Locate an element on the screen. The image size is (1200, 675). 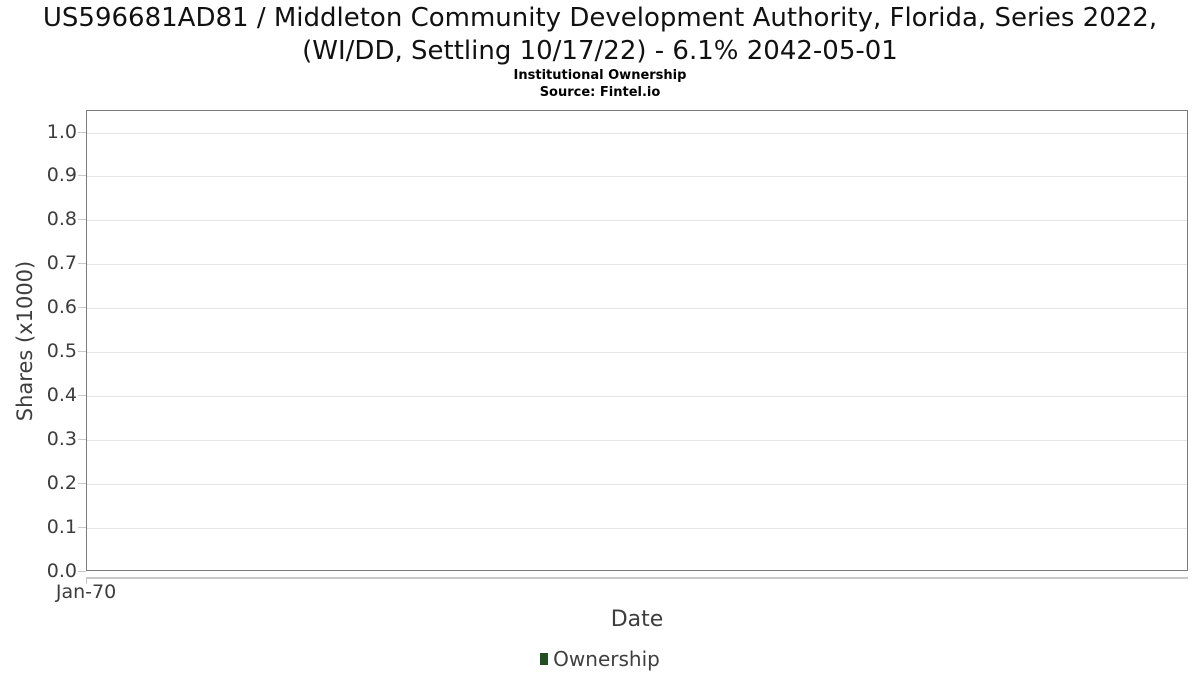
y-axis-title: Shares (x1000) is located at coordinates (25, 341).